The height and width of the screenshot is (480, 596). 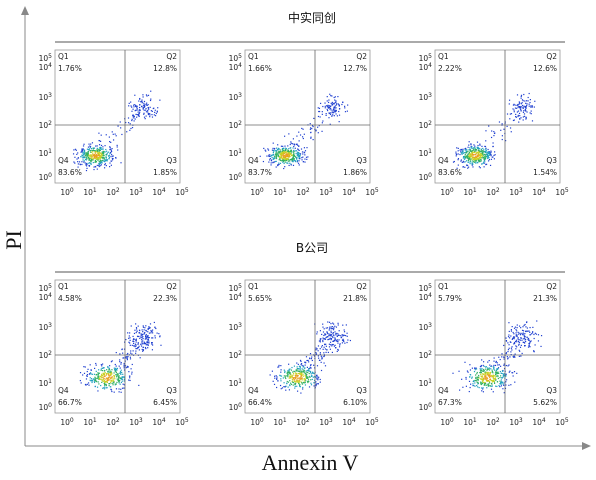 I want to click on tick-label: 10⁴, so click(x=46, y=67).